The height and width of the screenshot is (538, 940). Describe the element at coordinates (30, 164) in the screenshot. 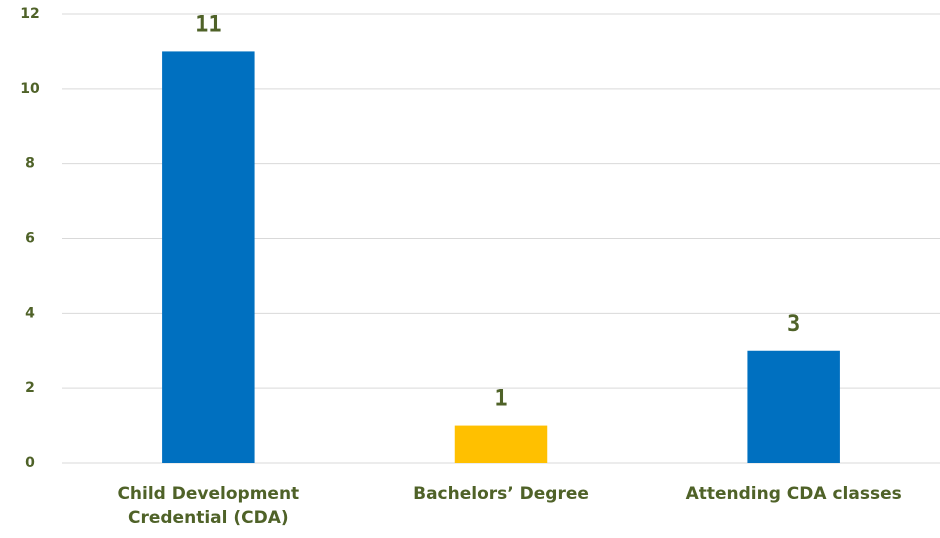

I see `y-tick-label: 8` at that location.